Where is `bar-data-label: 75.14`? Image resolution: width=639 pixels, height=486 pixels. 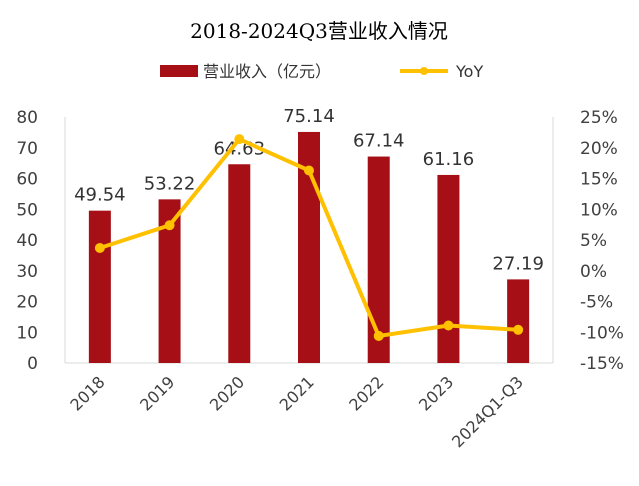 bar-data-label: 75.14 is located at coordinates (309, 116).